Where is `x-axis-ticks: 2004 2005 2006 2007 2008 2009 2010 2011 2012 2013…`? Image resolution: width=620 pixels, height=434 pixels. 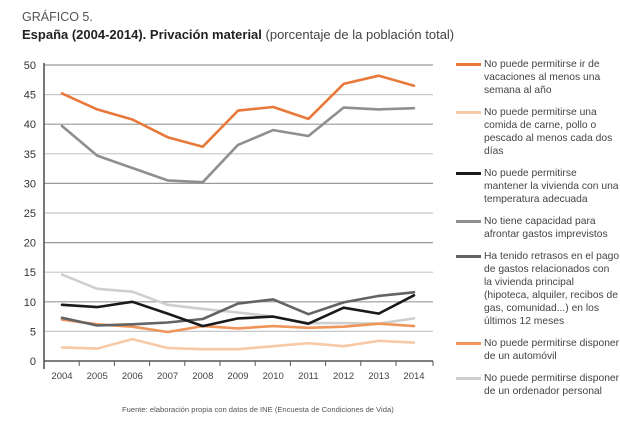
x-axis-ticks: 2004 2005 2006 2007 2008 2009 2010 2011 2012 2013… is located at coordinates (238, 371).